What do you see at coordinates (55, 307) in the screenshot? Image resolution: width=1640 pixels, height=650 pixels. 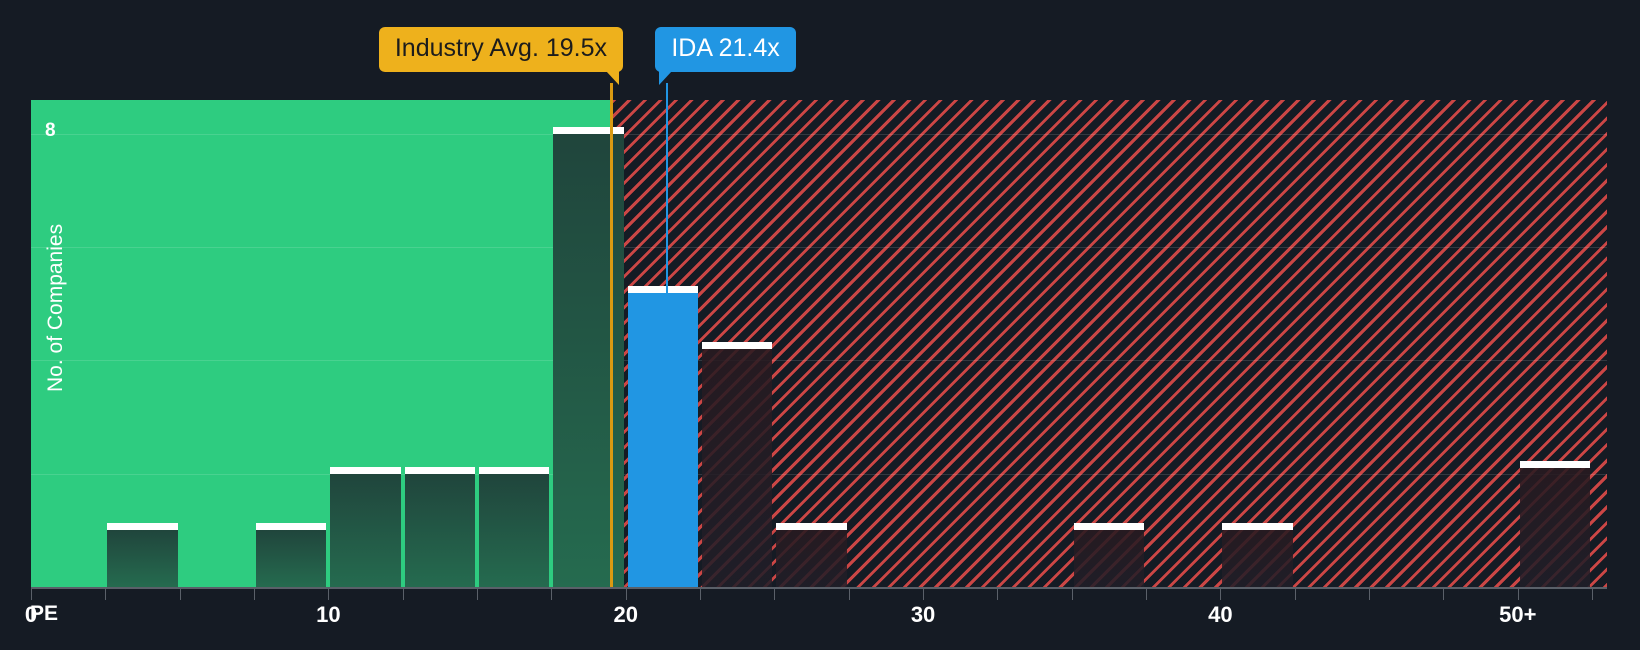 I see `y-axis-title: No. of Companies` at bounding box center [55, 307].